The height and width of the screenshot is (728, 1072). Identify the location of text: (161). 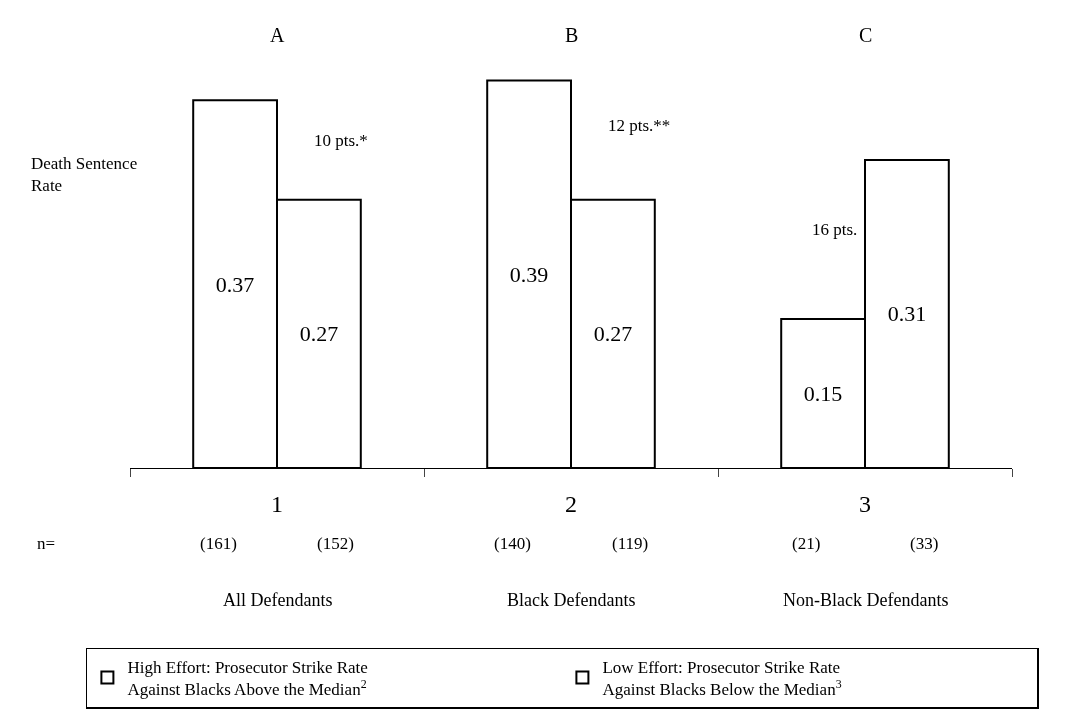
(218, 543).